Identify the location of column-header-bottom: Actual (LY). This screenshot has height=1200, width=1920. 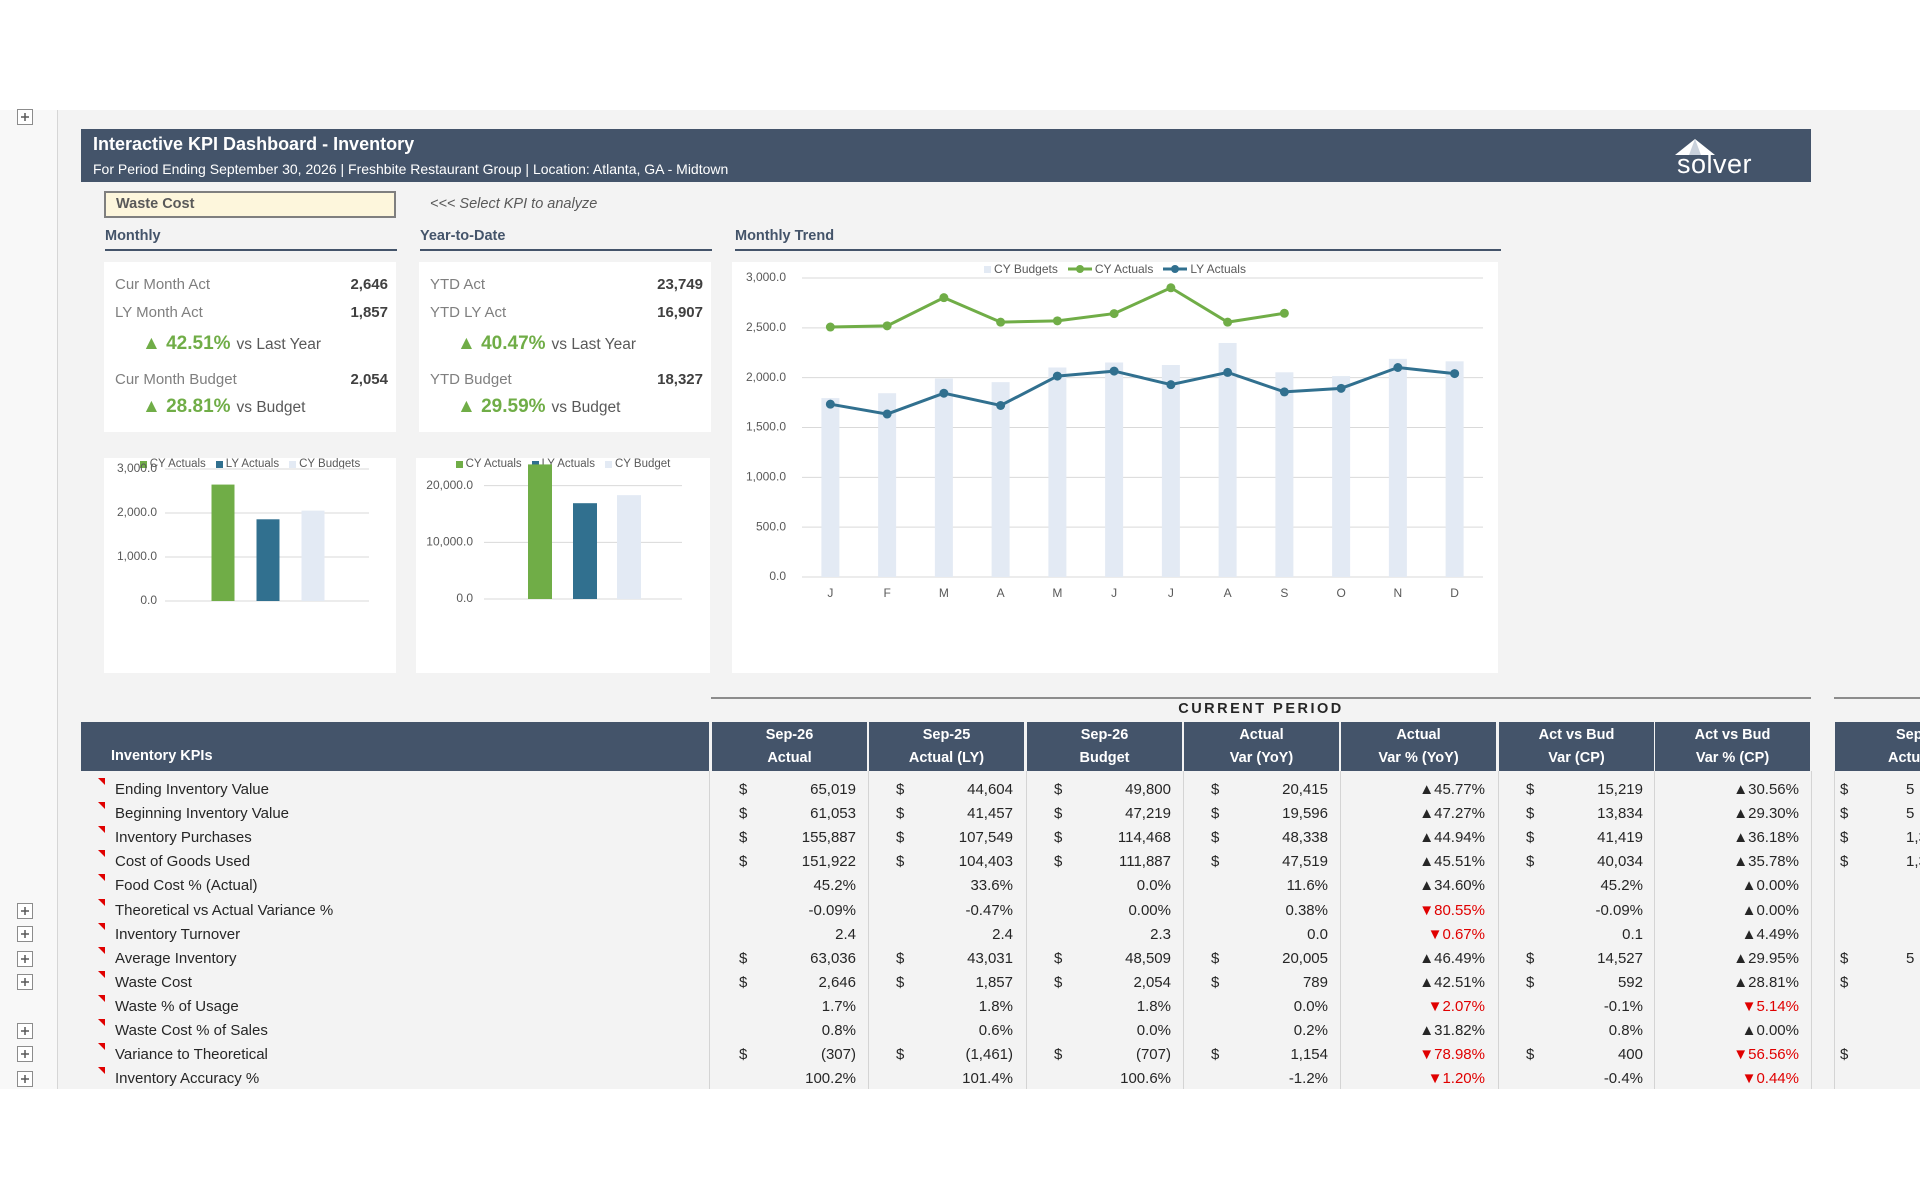
(946, 758).